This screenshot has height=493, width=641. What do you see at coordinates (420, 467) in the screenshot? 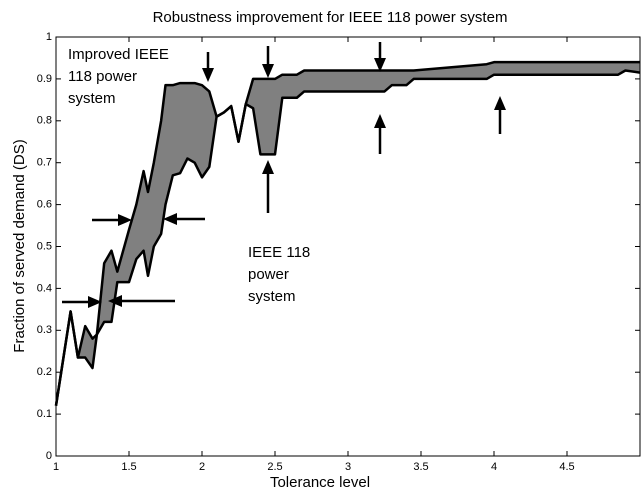
I see `x-tick-label: 3.5` at bounding box center [420, 467].